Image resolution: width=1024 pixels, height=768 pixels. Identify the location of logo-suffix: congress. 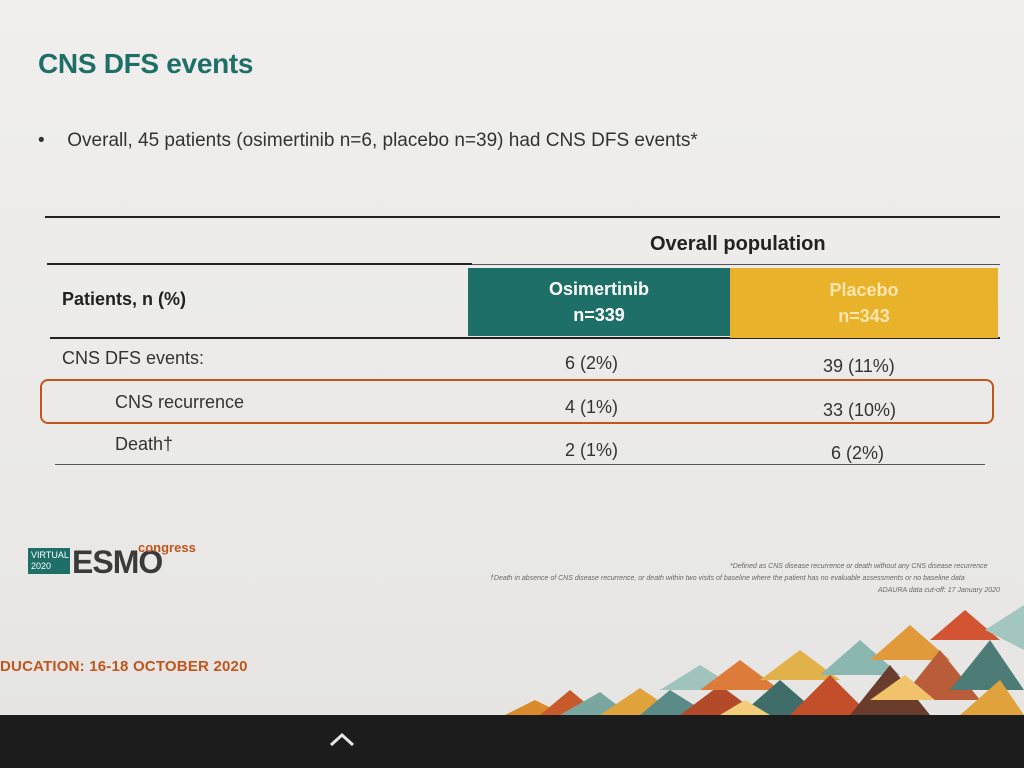
(167, 547).